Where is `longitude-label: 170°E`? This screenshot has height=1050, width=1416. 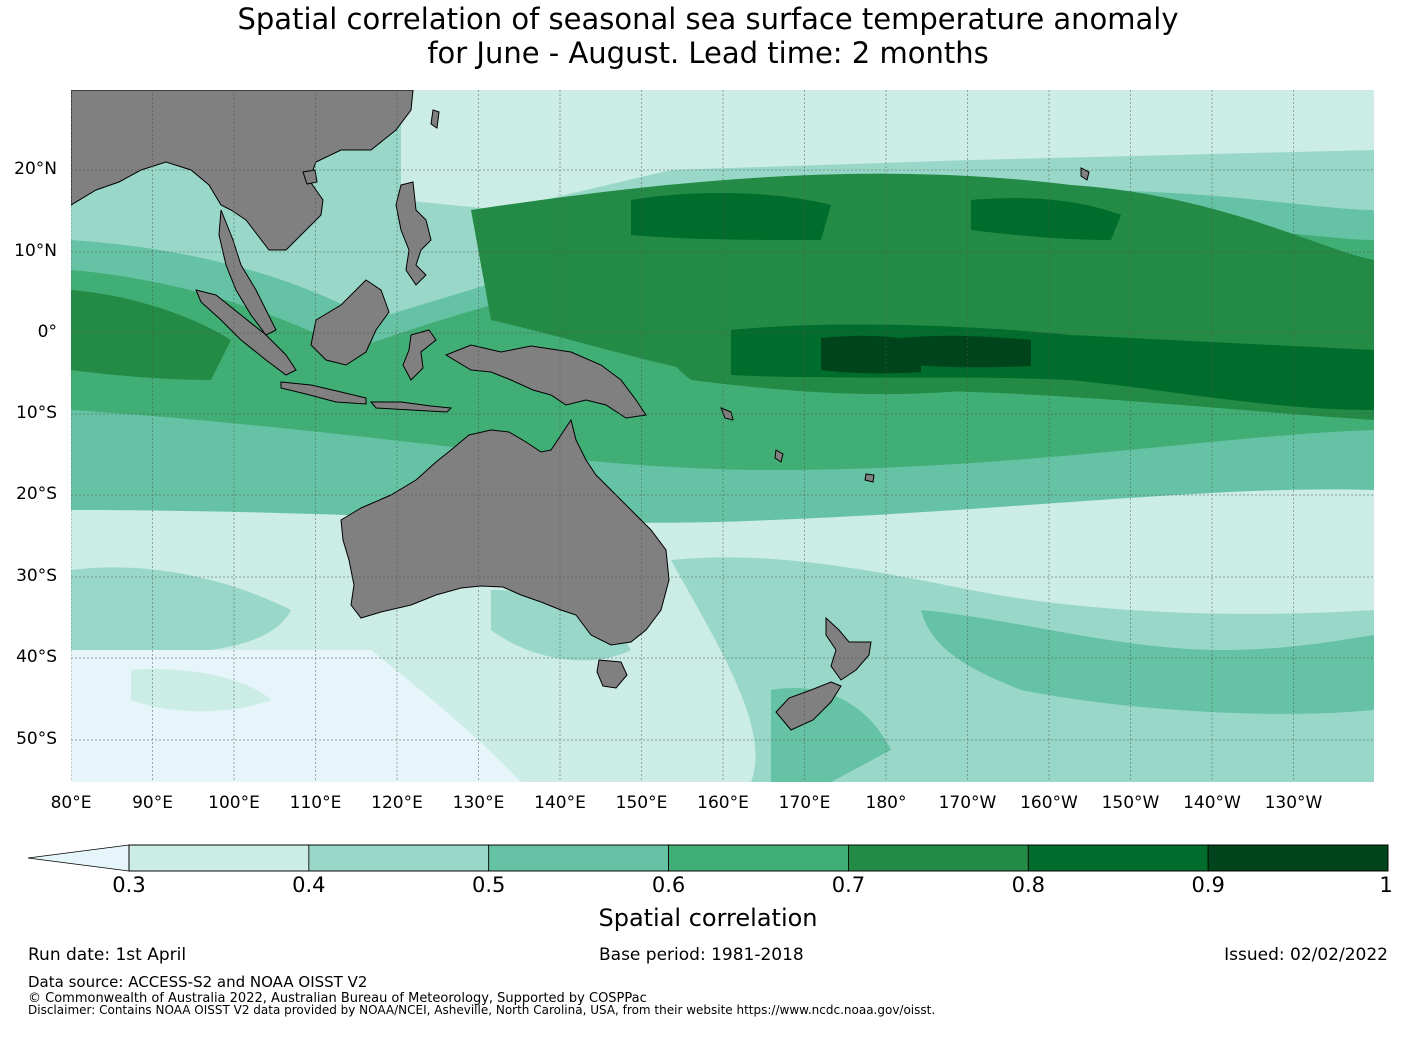 longitude-label: 170°E is located at coordinates (804, 803).